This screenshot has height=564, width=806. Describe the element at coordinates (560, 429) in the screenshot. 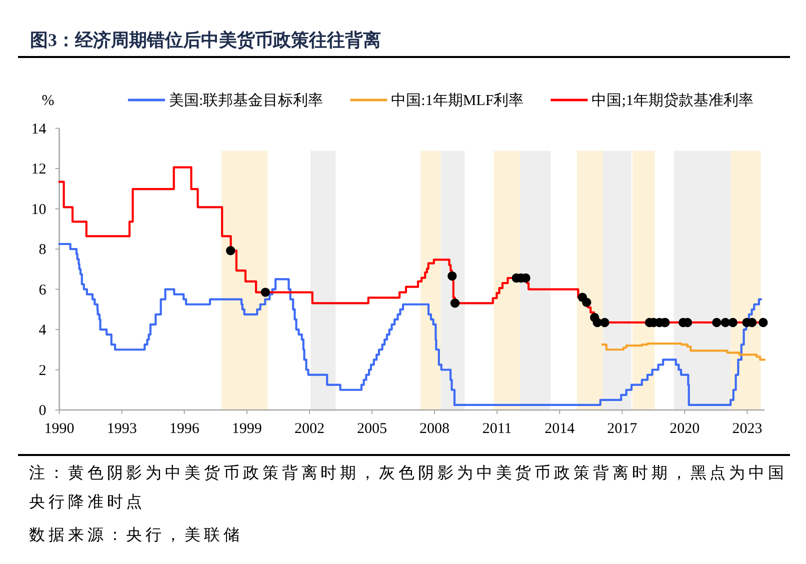

I see `x-tick-label: 2014` at that location.